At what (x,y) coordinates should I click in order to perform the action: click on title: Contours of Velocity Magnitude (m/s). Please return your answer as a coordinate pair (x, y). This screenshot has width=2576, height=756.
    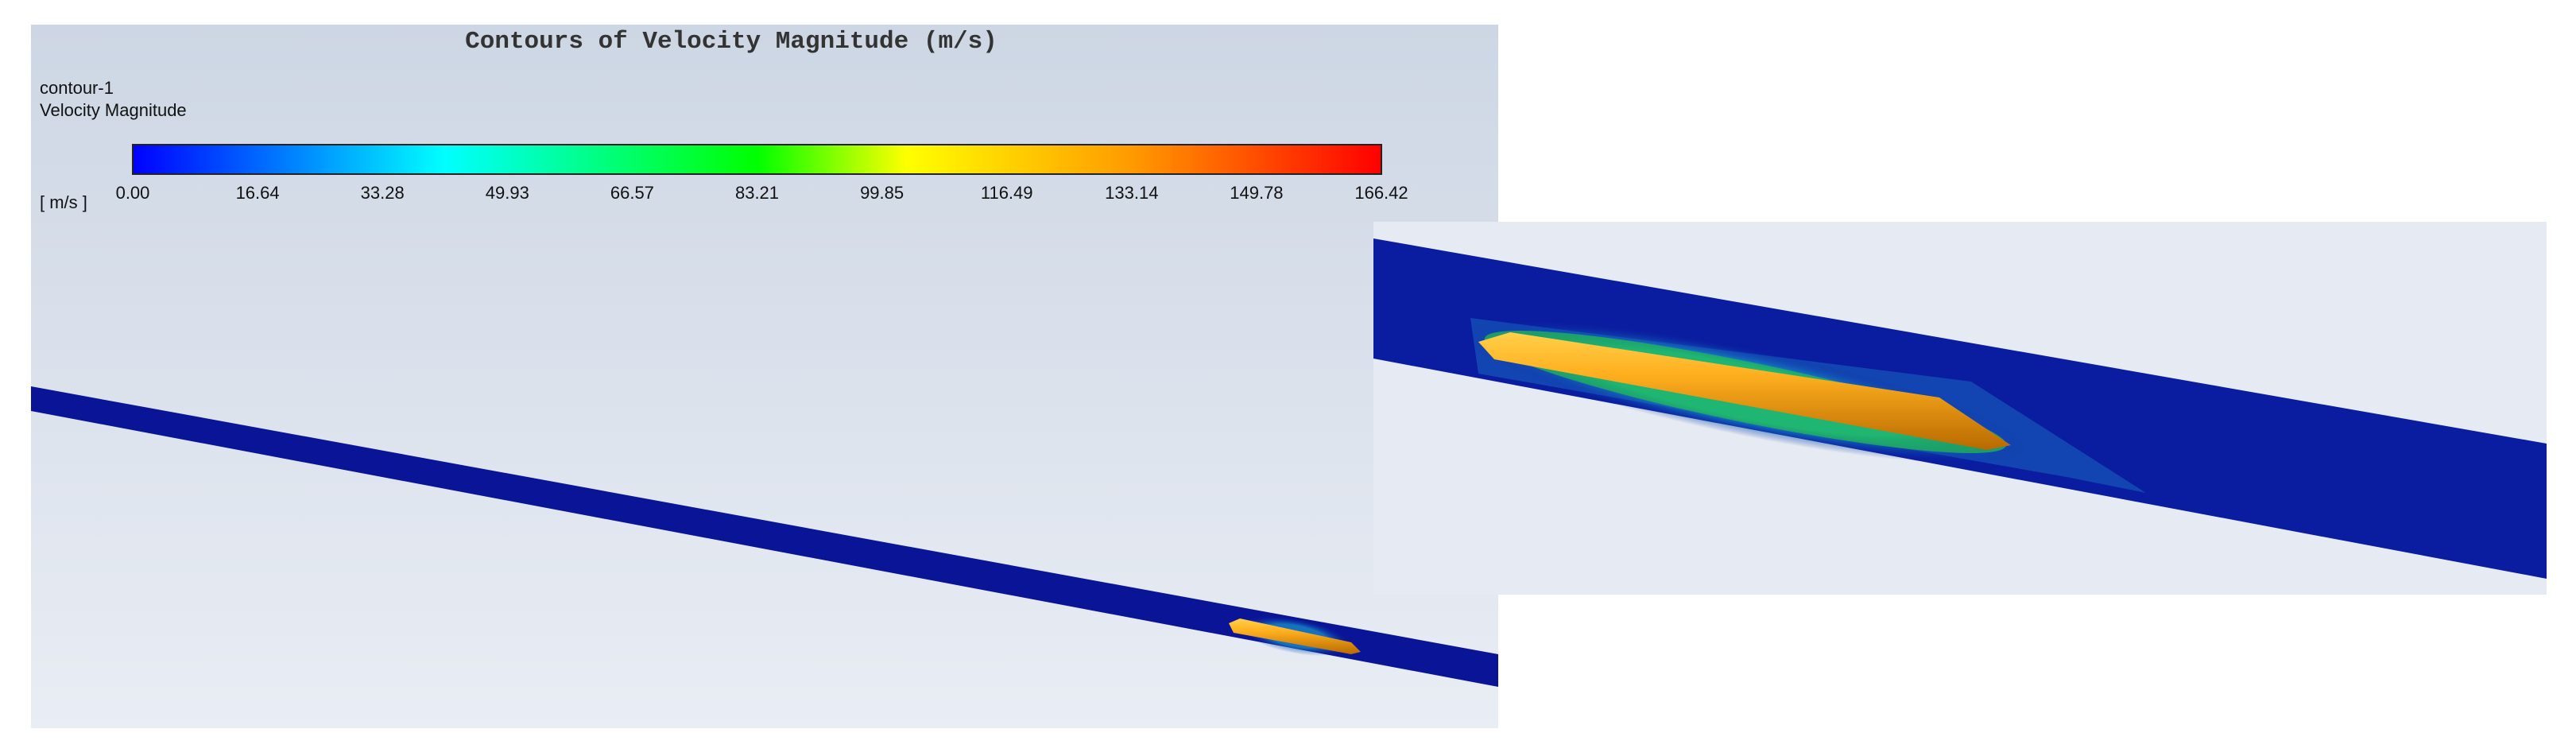
    Looking at the image, I should click on (731, 42).